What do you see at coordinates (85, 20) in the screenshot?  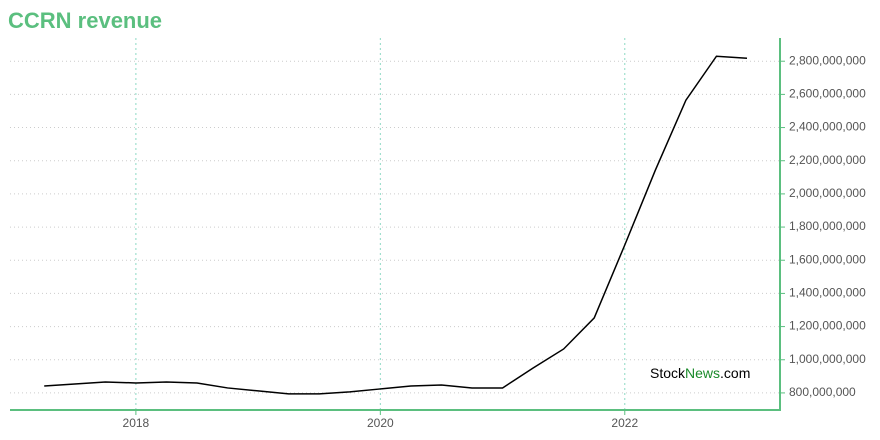 I see `chart-title: CCRN revenue` at bounding box center [85, 20].